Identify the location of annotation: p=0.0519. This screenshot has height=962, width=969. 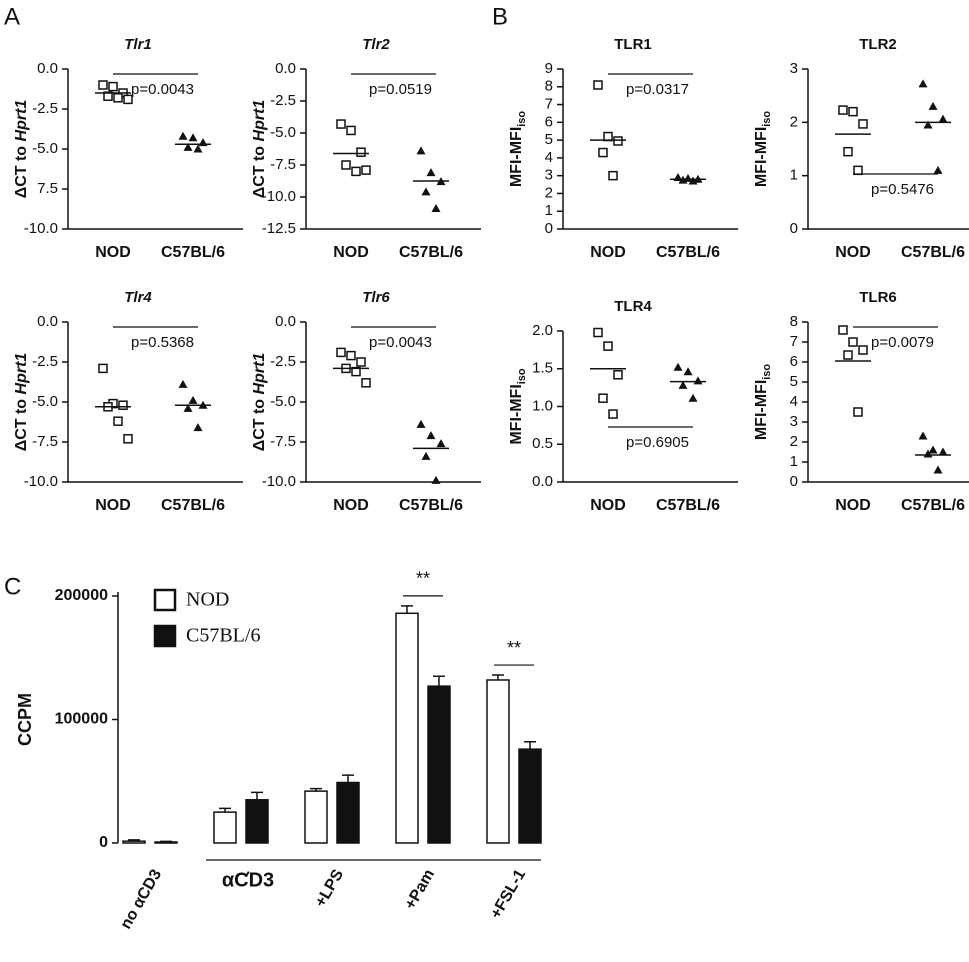
(400, 89).